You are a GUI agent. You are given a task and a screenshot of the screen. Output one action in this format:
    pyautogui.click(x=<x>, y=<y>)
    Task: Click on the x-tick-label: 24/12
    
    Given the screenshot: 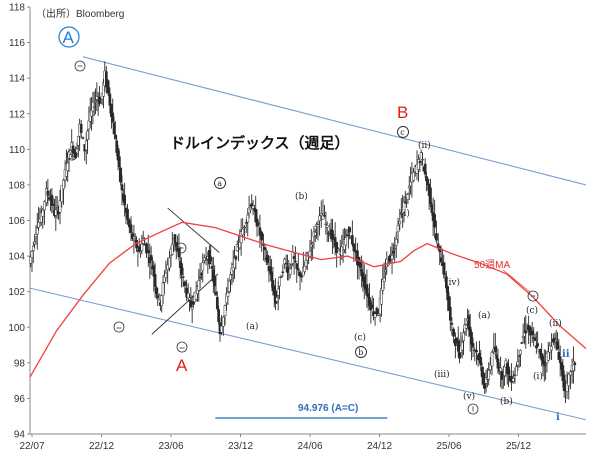 What is the action you would take?
    pyautogui.click(x=379, y=446)
    